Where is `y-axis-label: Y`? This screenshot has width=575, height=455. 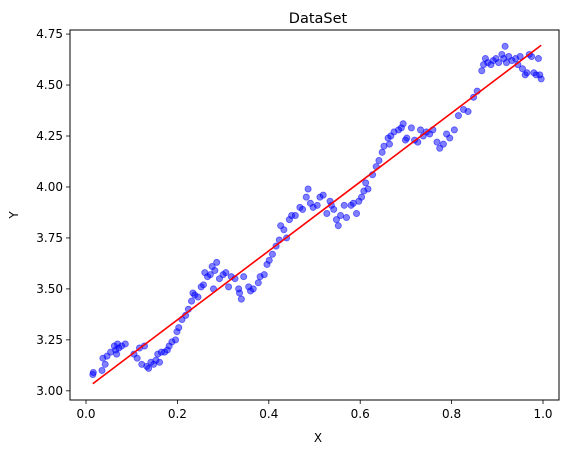
y-axis-label: Y is located at coordinates (14, 215).